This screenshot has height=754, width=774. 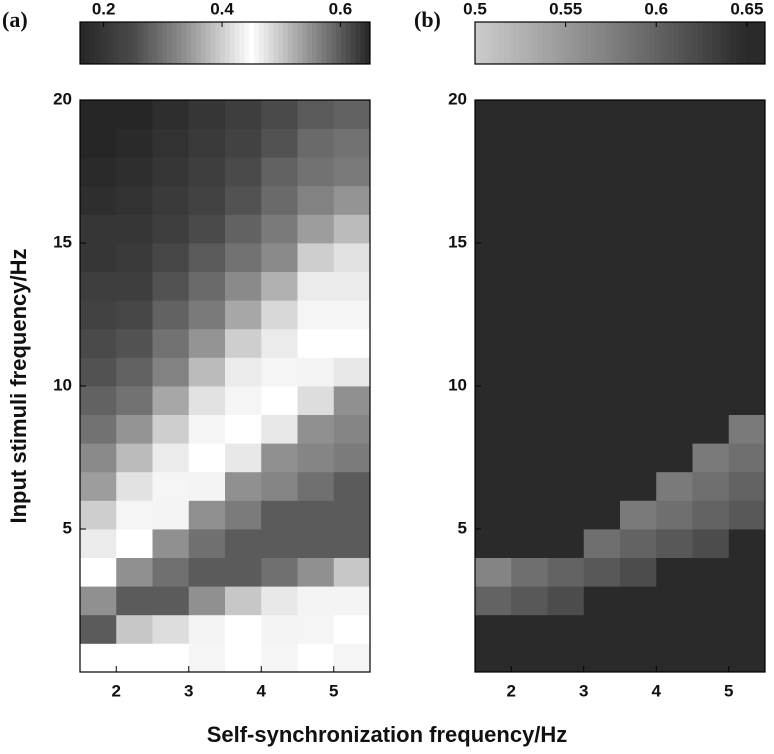 I want to click on colorbar-tick-label: 0.6, so click(x=341, y=9).